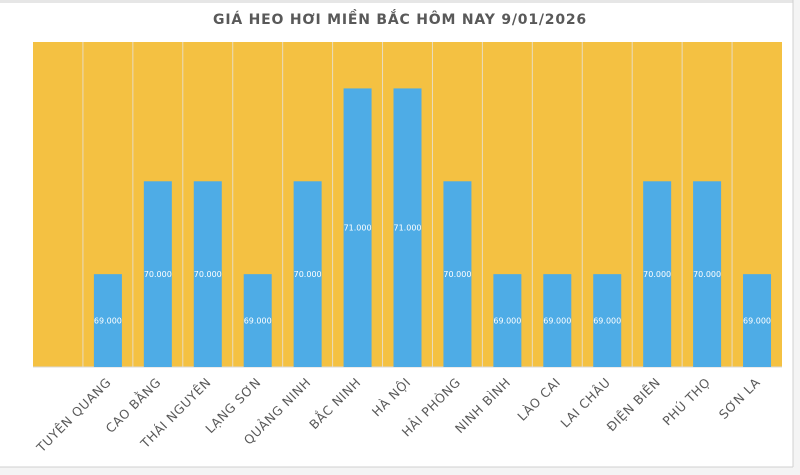 The width and height of the screenshot is (800, 475). I want to click on chart-title: GIÁ HEO HƠI MIỀN BẮC HÔM NAY 9/01/2026, so click(400, 18).